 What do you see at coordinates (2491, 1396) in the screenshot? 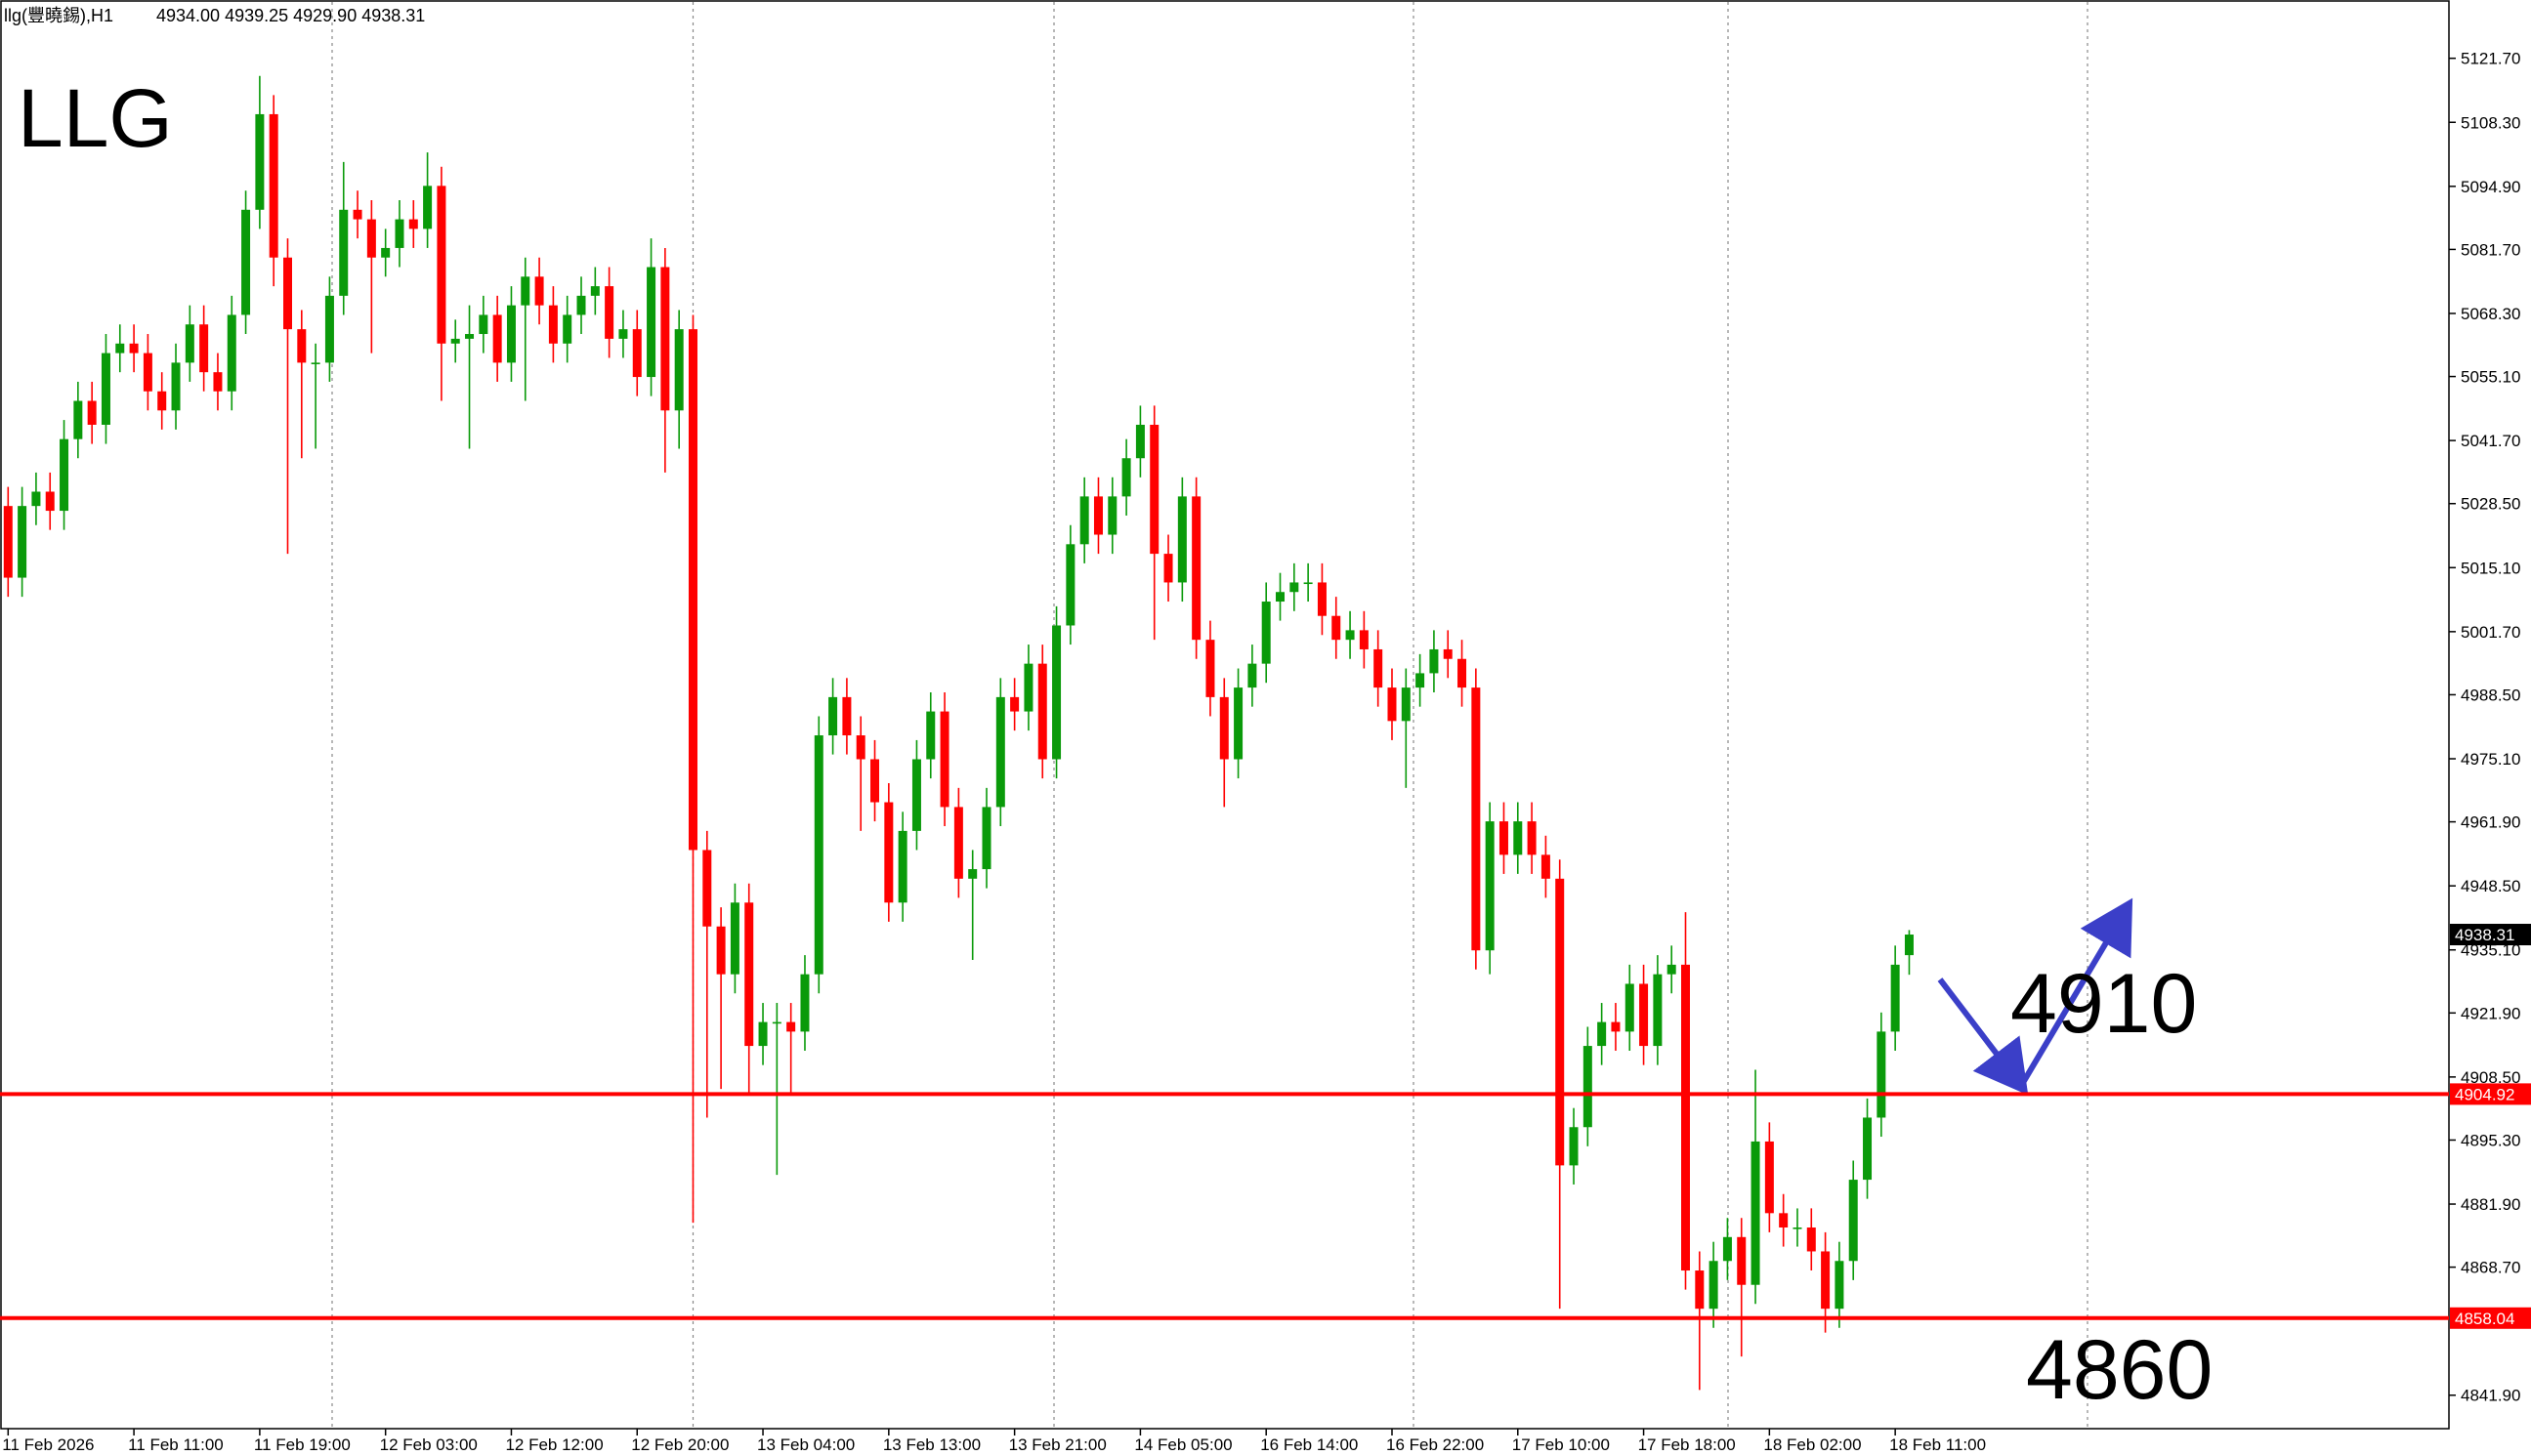
I see `y-tick-label: 4841.90` at bounding box center [2491, 1396].